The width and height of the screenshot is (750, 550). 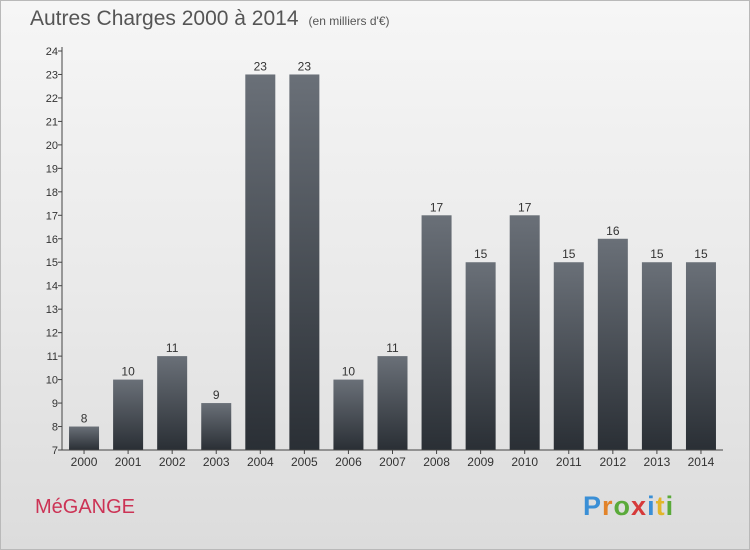 What do you see at coordinates (392, 462) in the screenshot?
I see `x-tick-label: 2007` at bounding box center [392, 462].